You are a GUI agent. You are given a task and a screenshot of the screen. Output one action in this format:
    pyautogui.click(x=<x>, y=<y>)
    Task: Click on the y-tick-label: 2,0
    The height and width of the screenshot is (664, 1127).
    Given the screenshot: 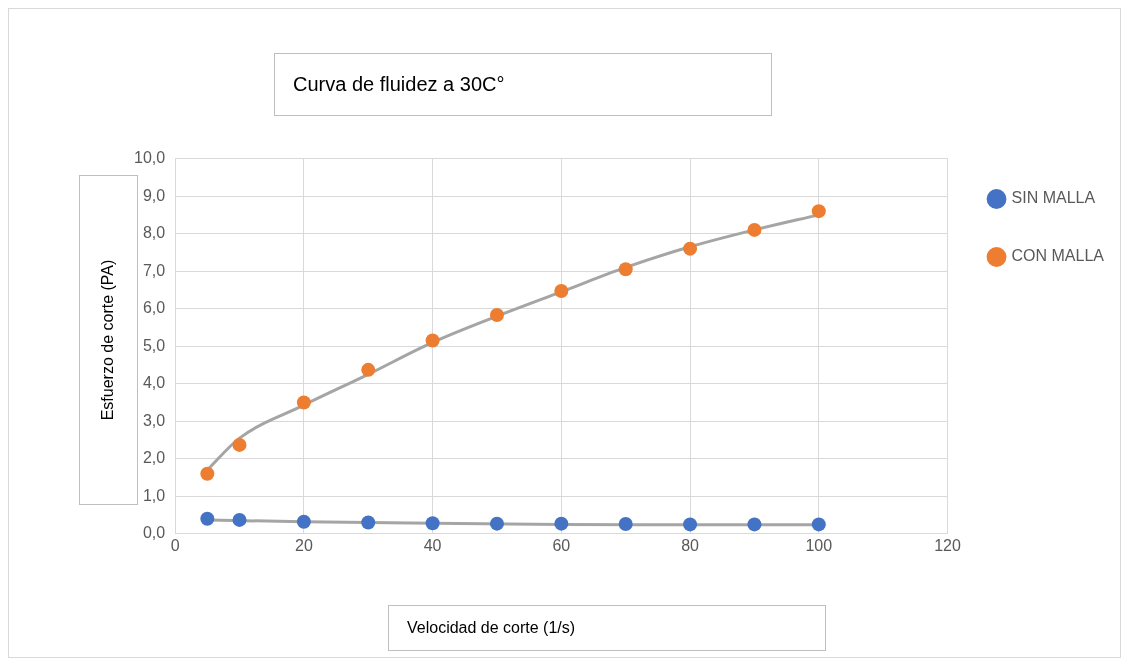 What is the action you would take?
    pyautogui.click(x=154, y=458)
    